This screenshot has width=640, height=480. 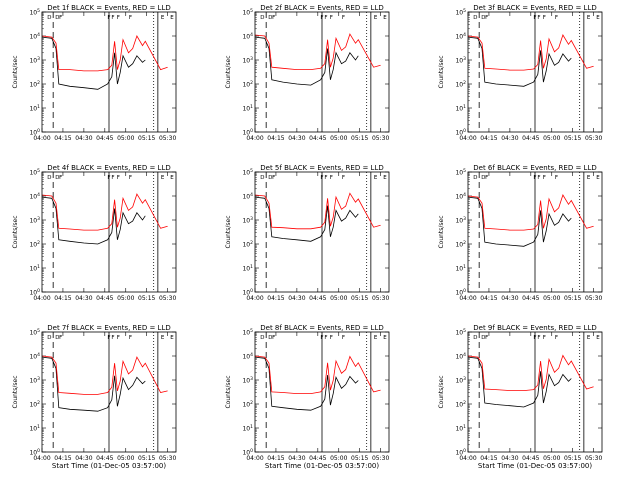 What do you see at coordinates (108, 168) in the screenshot?
I see `panel-title: Det 4f BLACK = Events, RED = LLD` at bounding box center [108, 168].